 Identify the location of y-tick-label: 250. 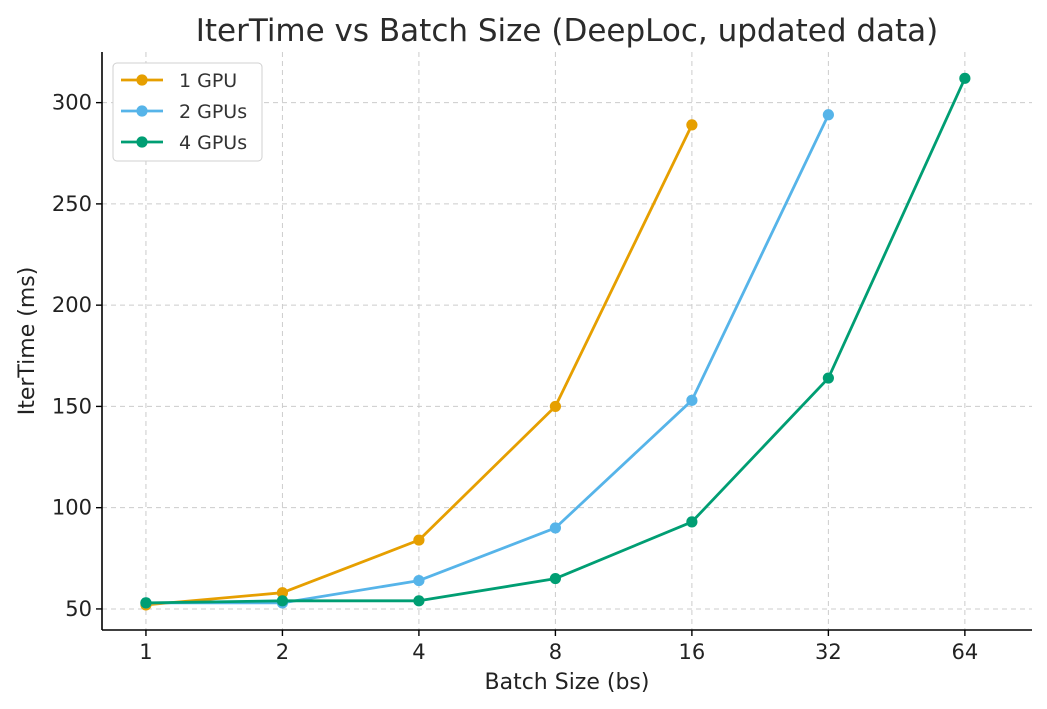
(72, 204).